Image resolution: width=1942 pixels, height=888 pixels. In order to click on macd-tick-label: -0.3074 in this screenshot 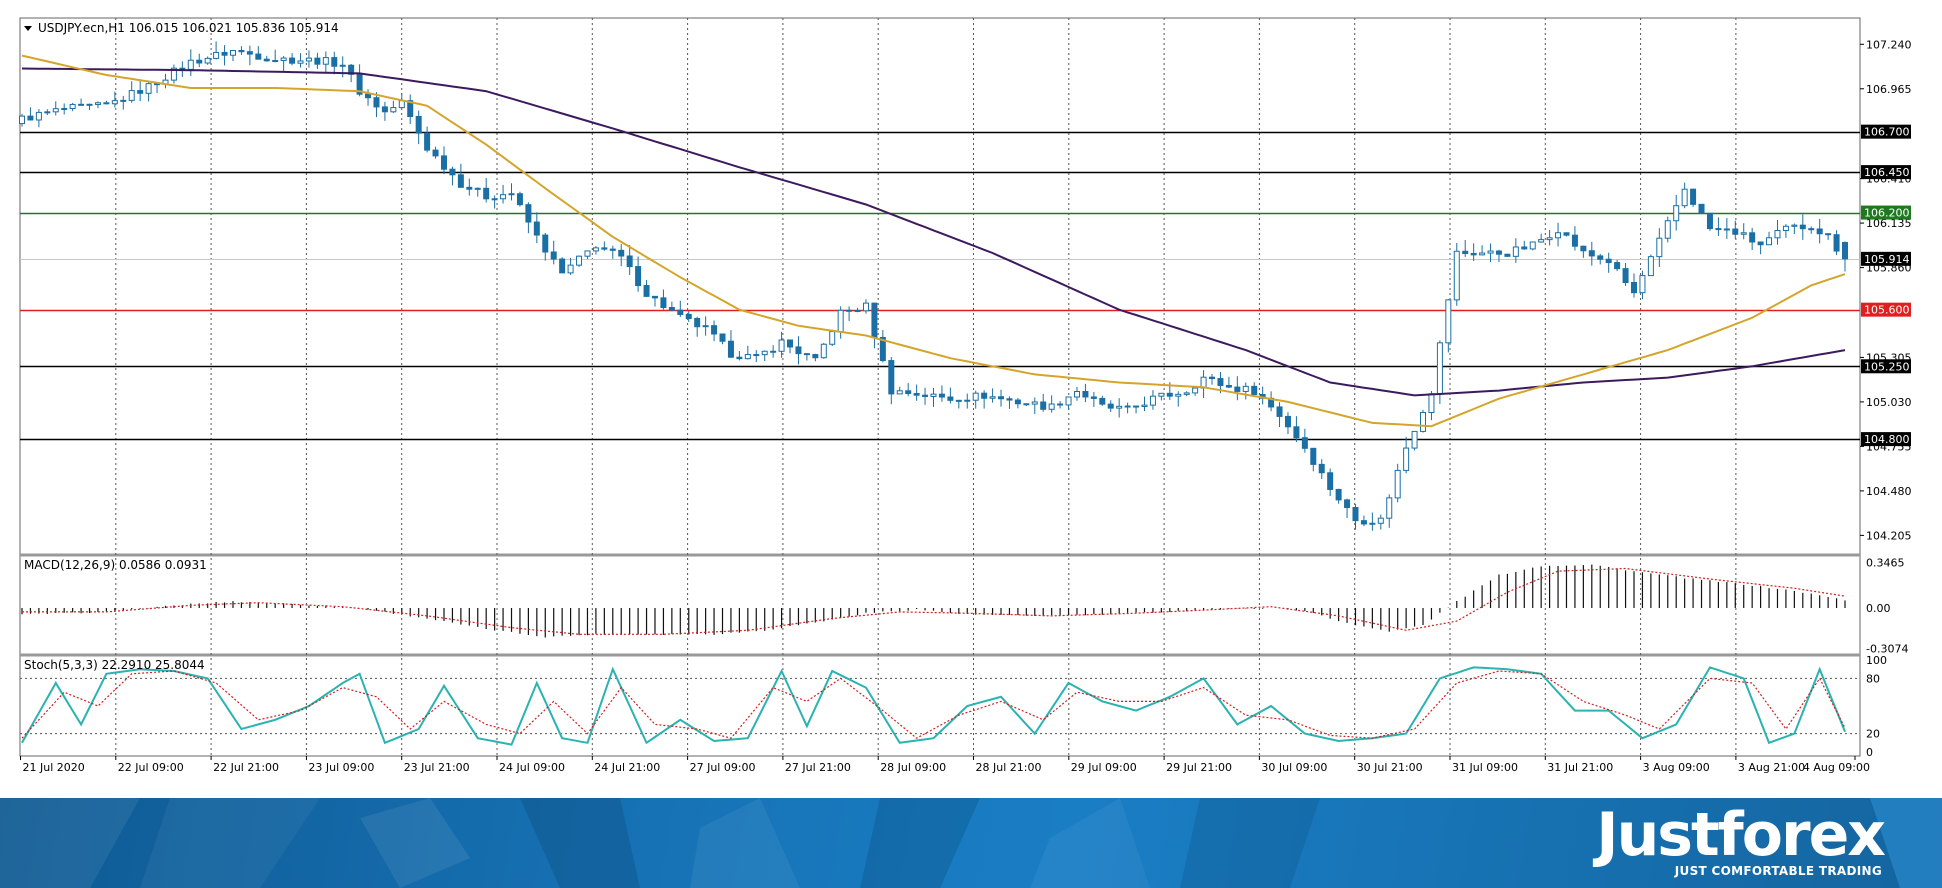, I will do `click(1887, 648)`.